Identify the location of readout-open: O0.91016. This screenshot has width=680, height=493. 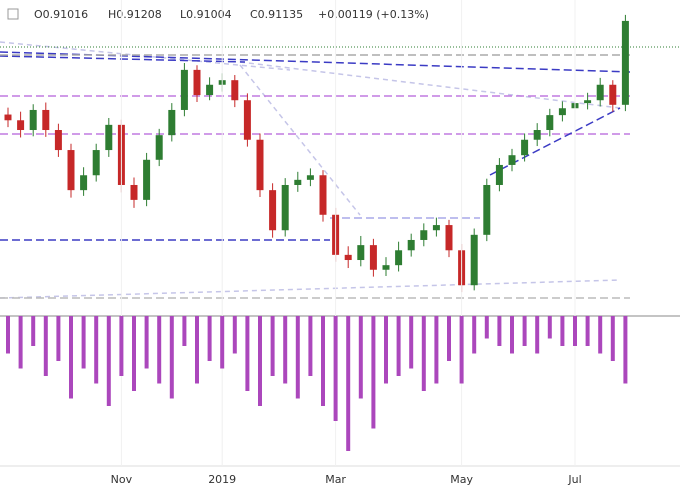
(61, 14).